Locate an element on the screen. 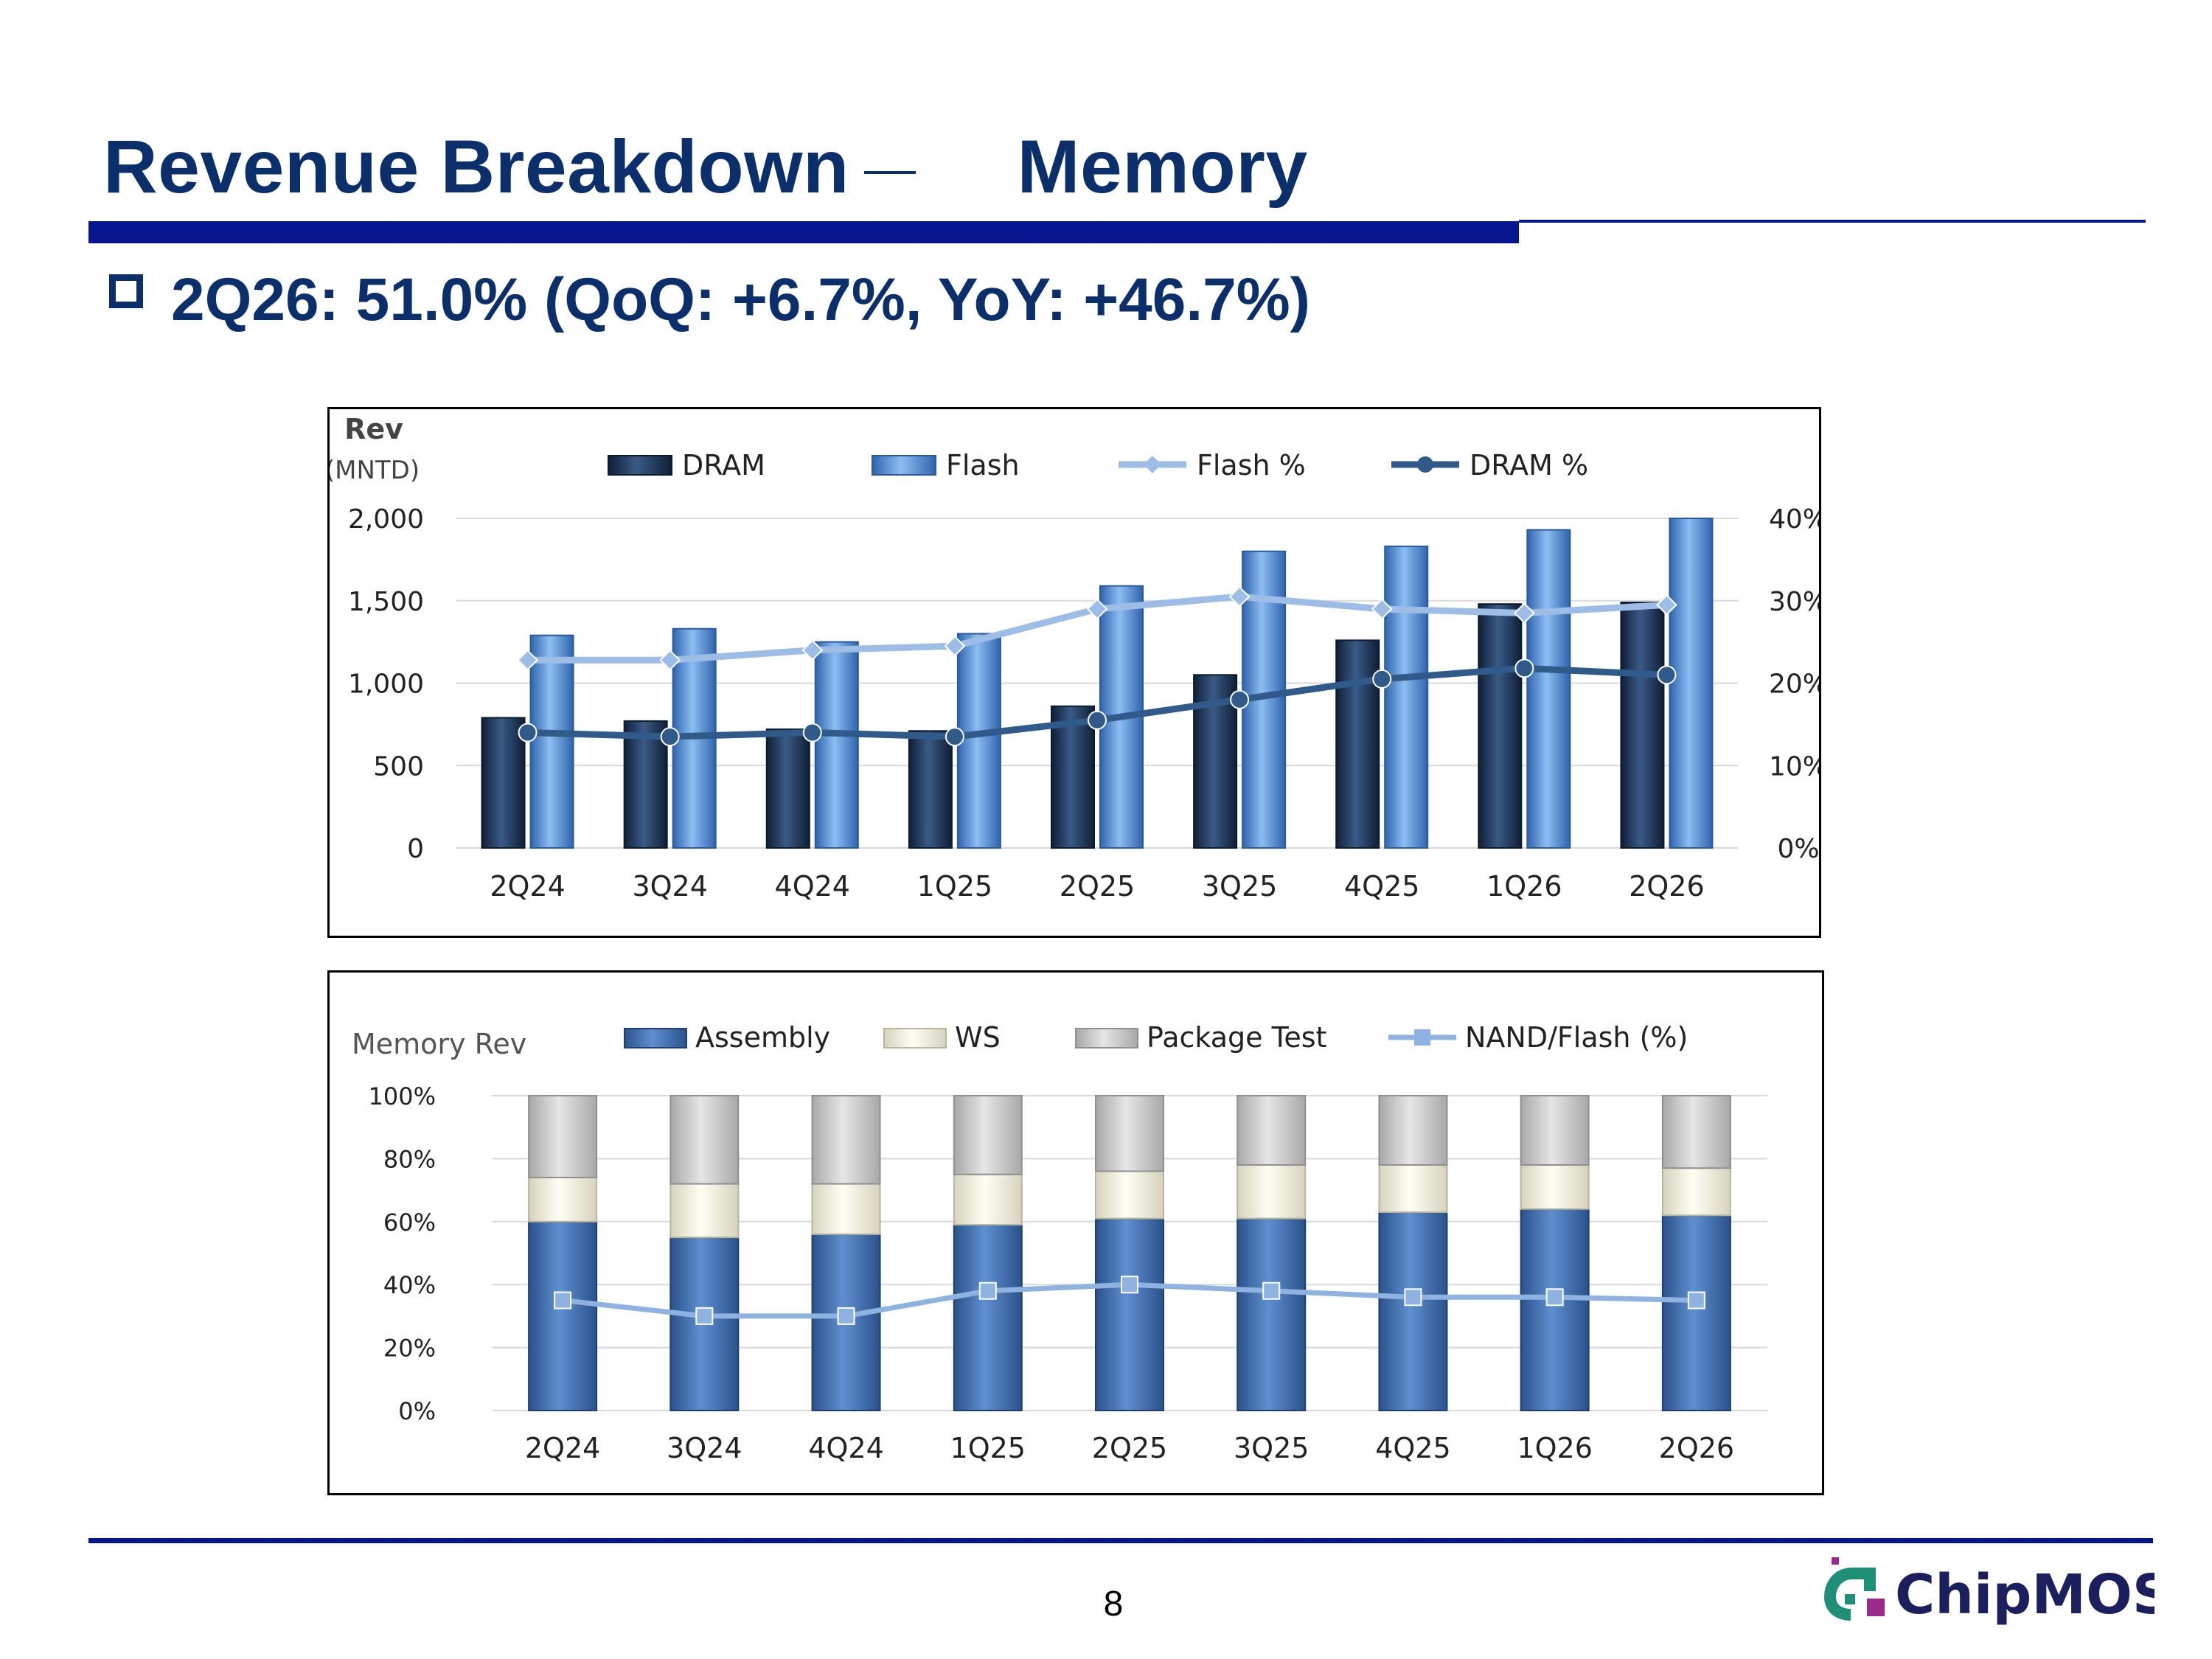 Image resolution: width=2212 pixels, height=1659 pixels. legend-label-nand-flash: NAND/Flash (%) is located at coordinates (1576, 1037).